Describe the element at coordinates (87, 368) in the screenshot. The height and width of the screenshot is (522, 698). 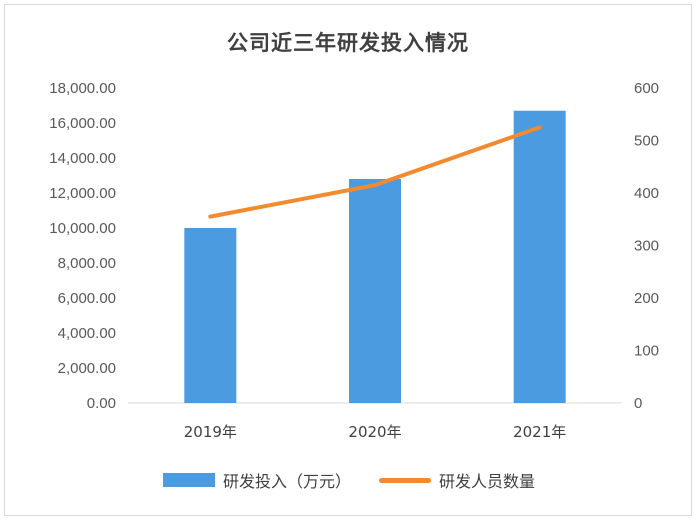
I see `y-left-tick-label: 2,000.00` at that location.